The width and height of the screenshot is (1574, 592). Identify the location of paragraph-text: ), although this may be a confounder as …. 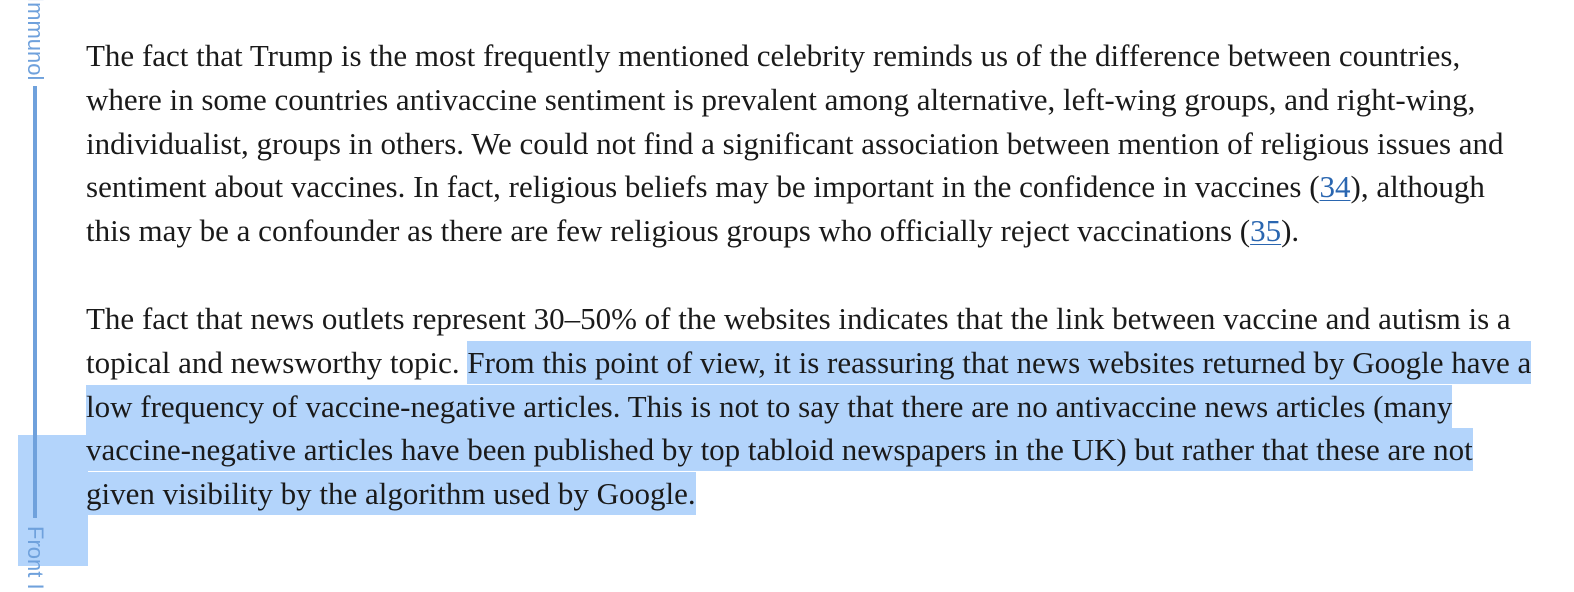
(785, 209).